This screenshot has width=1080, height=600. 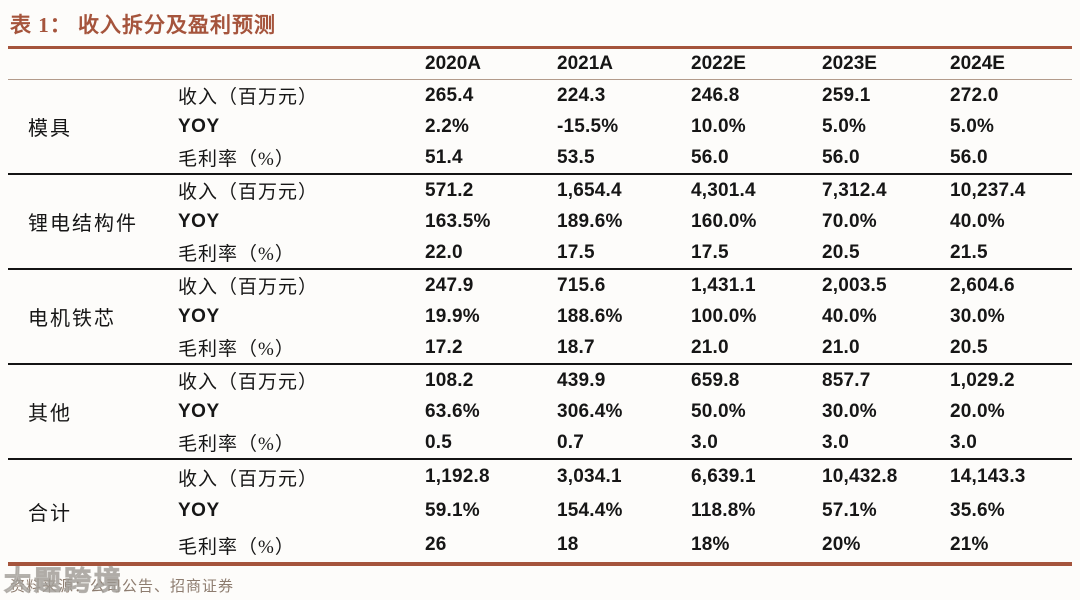 I want to click on cell-value: 53.5, so click(x=576, y=157).